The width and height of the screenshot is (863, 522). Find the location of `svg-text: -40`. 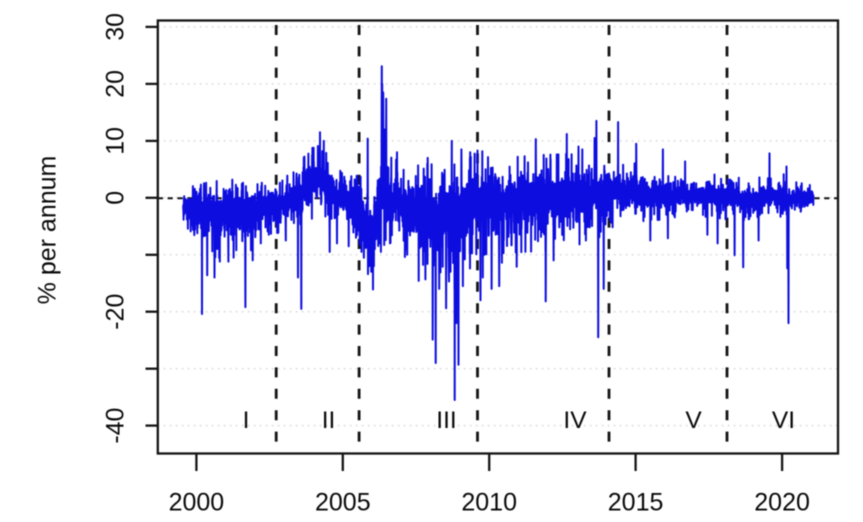

svg-text: -40 is located at coordinates (116, 426).